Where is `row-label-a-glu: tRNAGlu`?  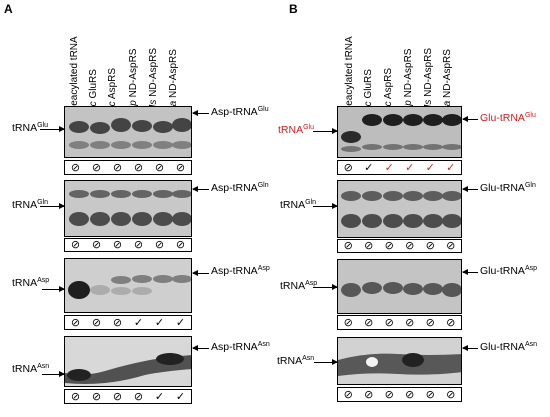 row-label-a-glu: tRNAGlu is located at coordinates (30, 128).